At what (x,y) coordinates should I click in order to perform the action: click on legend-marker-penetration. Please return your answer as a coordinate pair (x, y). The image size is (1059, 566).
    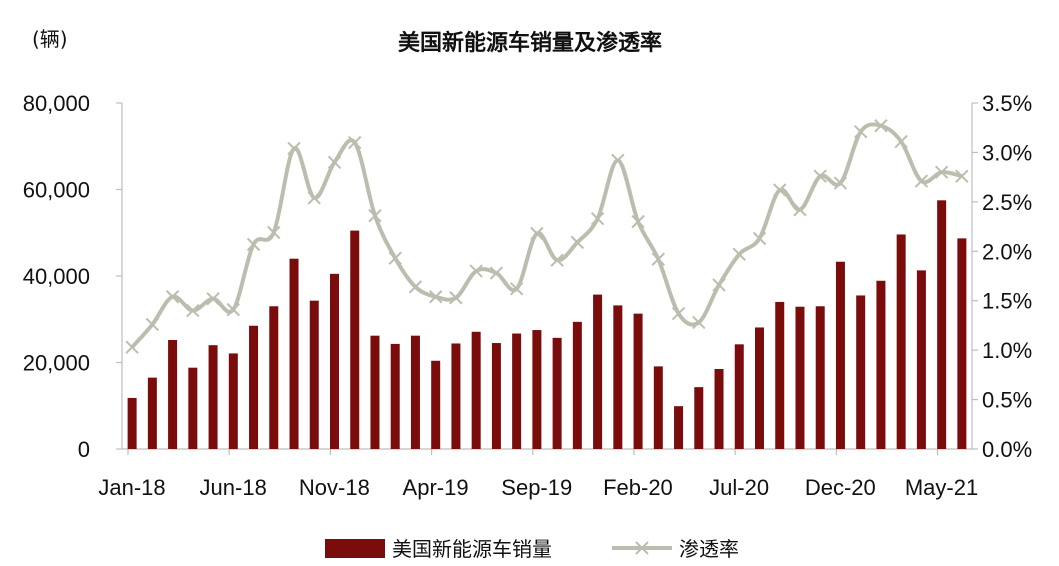
    Looking at the image, I should click on (642, 548).